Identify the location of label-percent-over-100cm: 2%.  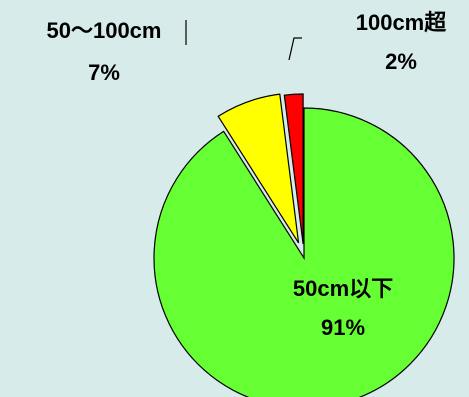
(401, 61).